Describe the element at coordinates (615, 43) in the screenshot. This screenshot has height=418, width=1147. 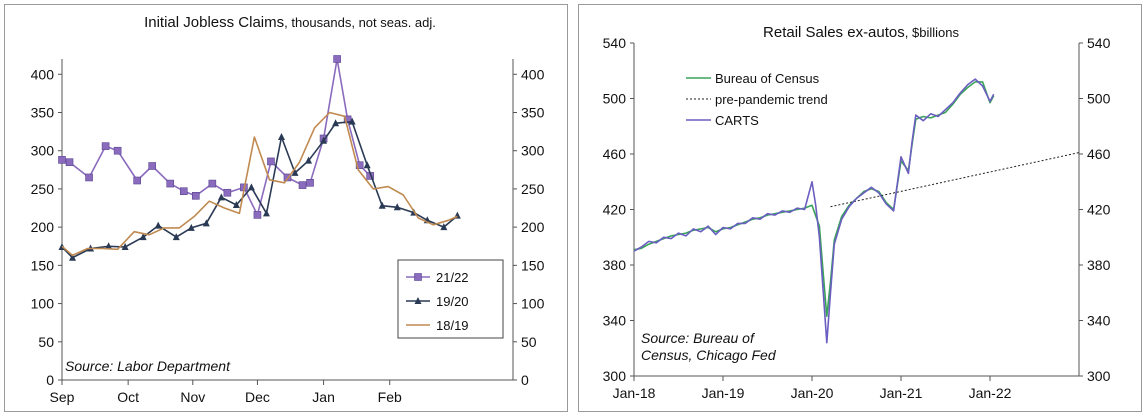
I see `y-tick-label-left-540: 540` at that location.